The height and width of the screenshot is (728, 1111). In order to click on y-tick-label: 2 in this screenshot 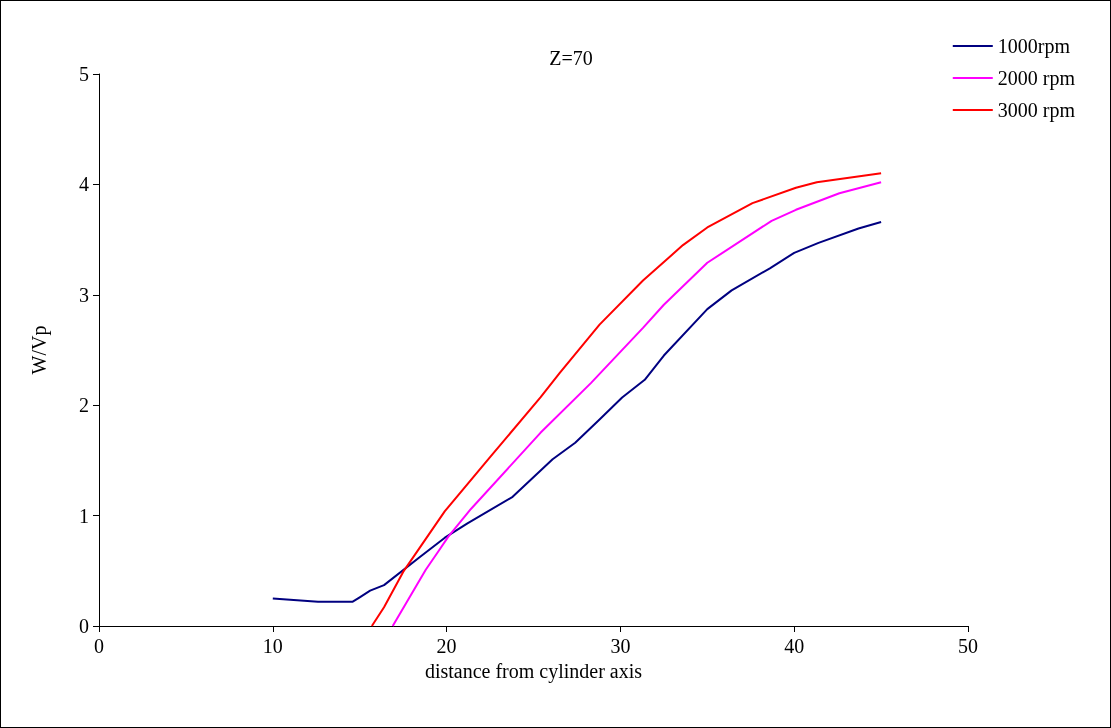, I will do `click(84, 405)`.